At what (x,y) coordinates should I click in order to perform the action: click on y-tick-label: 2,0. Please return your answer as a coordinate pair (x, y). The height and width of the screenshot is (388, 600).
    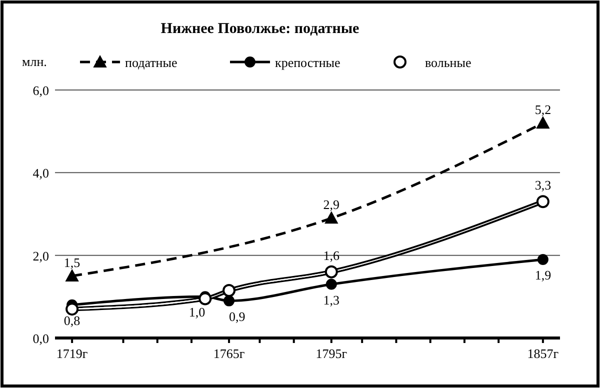
    Looking at the image, I should click on (40, 256).